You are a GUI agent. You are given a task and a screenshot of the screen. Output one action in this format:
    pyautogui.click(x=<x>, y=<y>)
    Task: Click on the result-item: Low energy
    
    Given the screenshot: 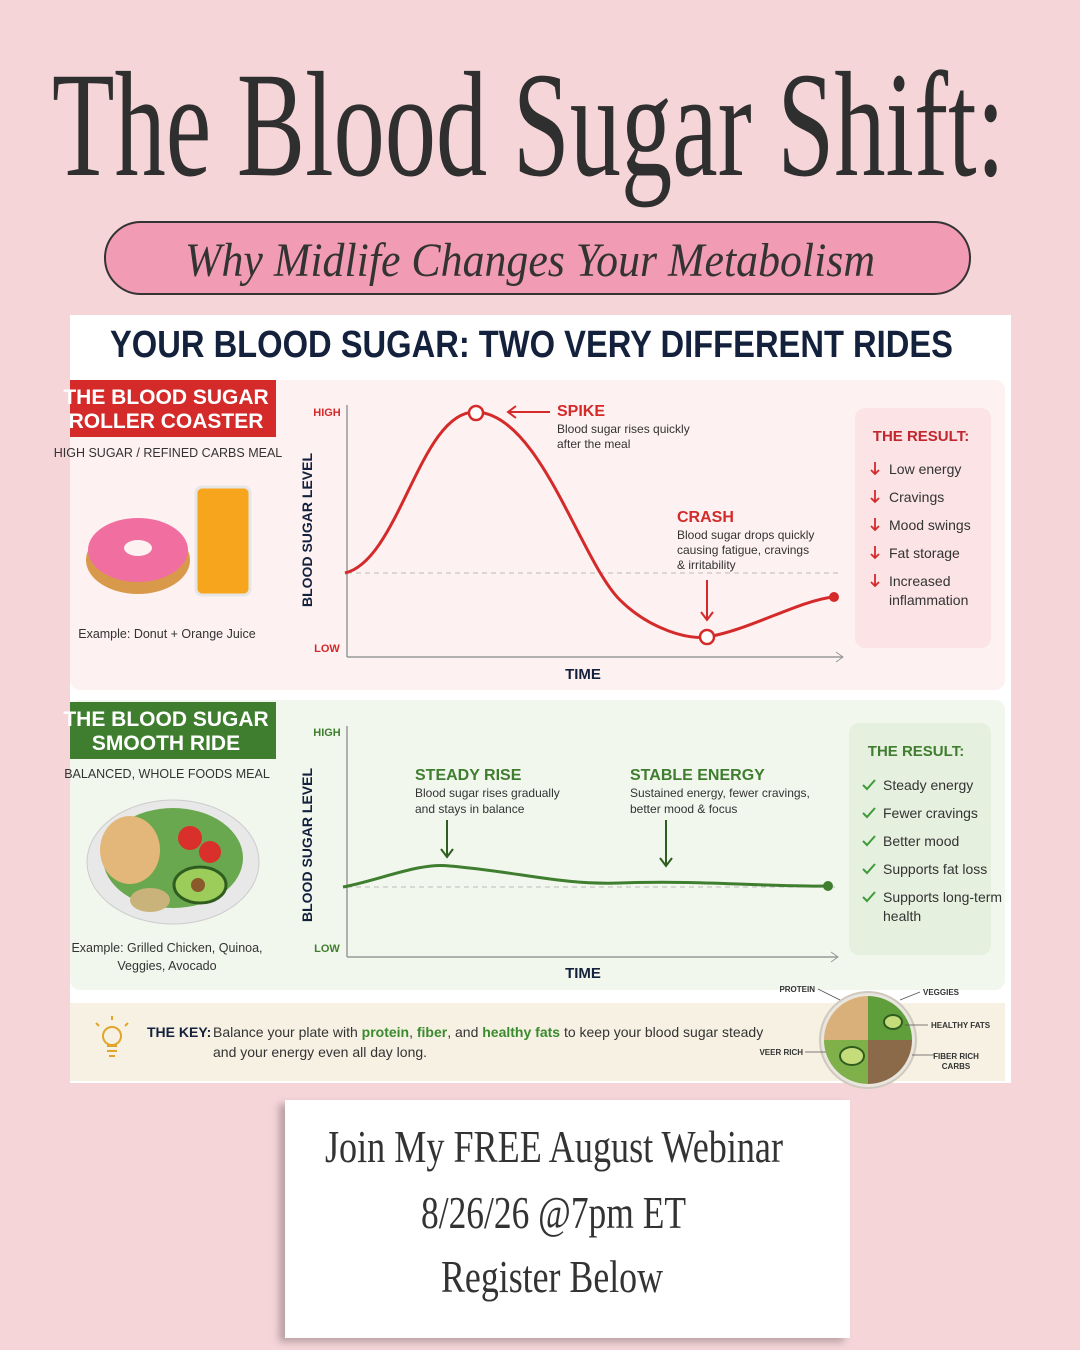 What is the action you would take?
    pyautogui.click(x=925, y=469)
    